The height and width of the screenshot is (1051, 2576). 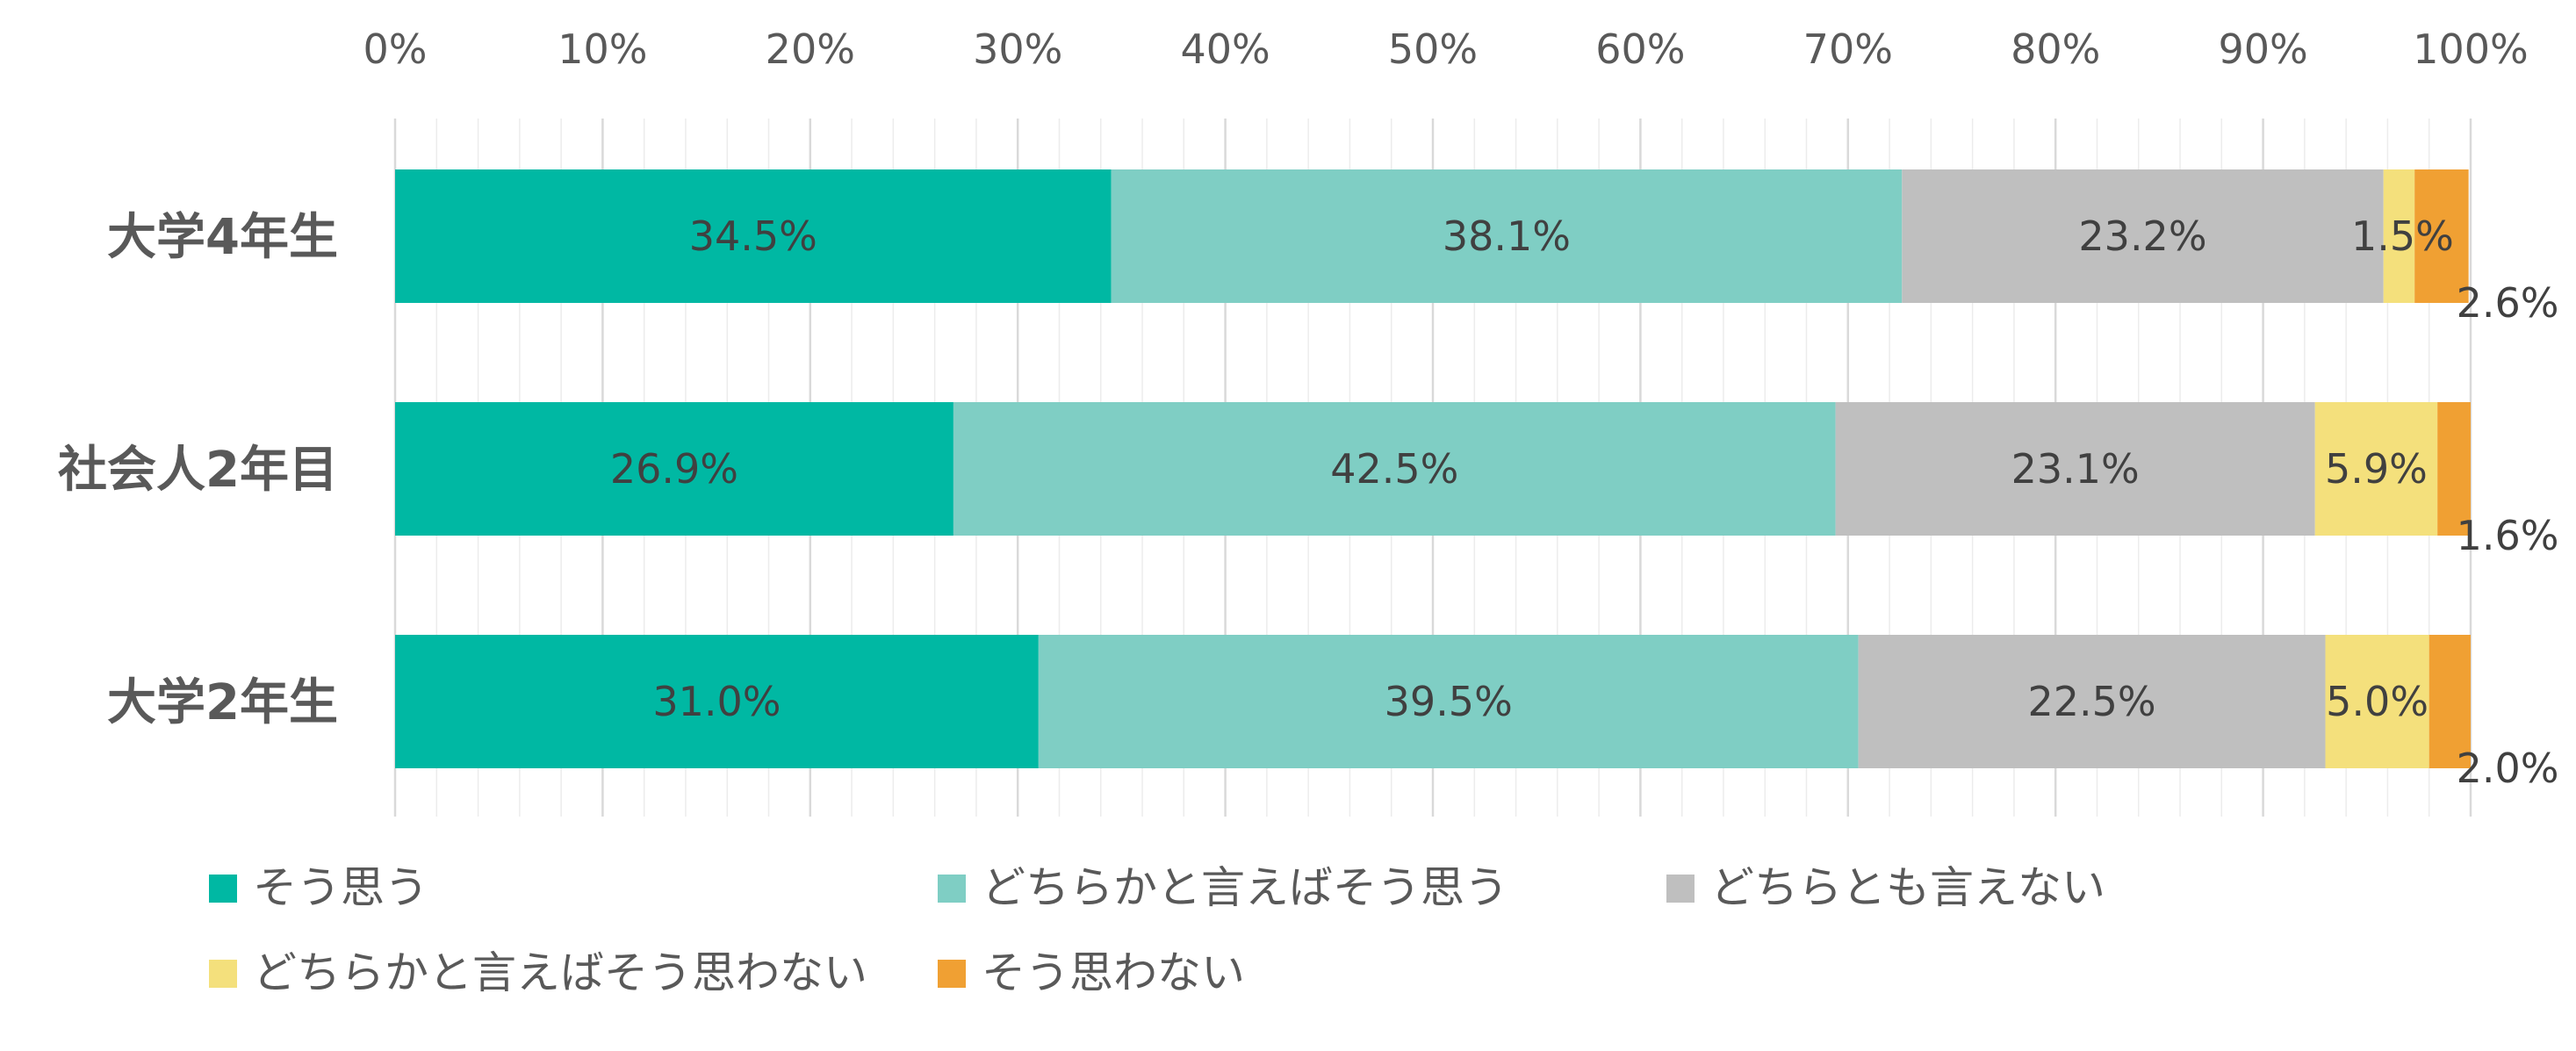 I want to click on x-tick-label: 40%, so click(x=1225, y=49).